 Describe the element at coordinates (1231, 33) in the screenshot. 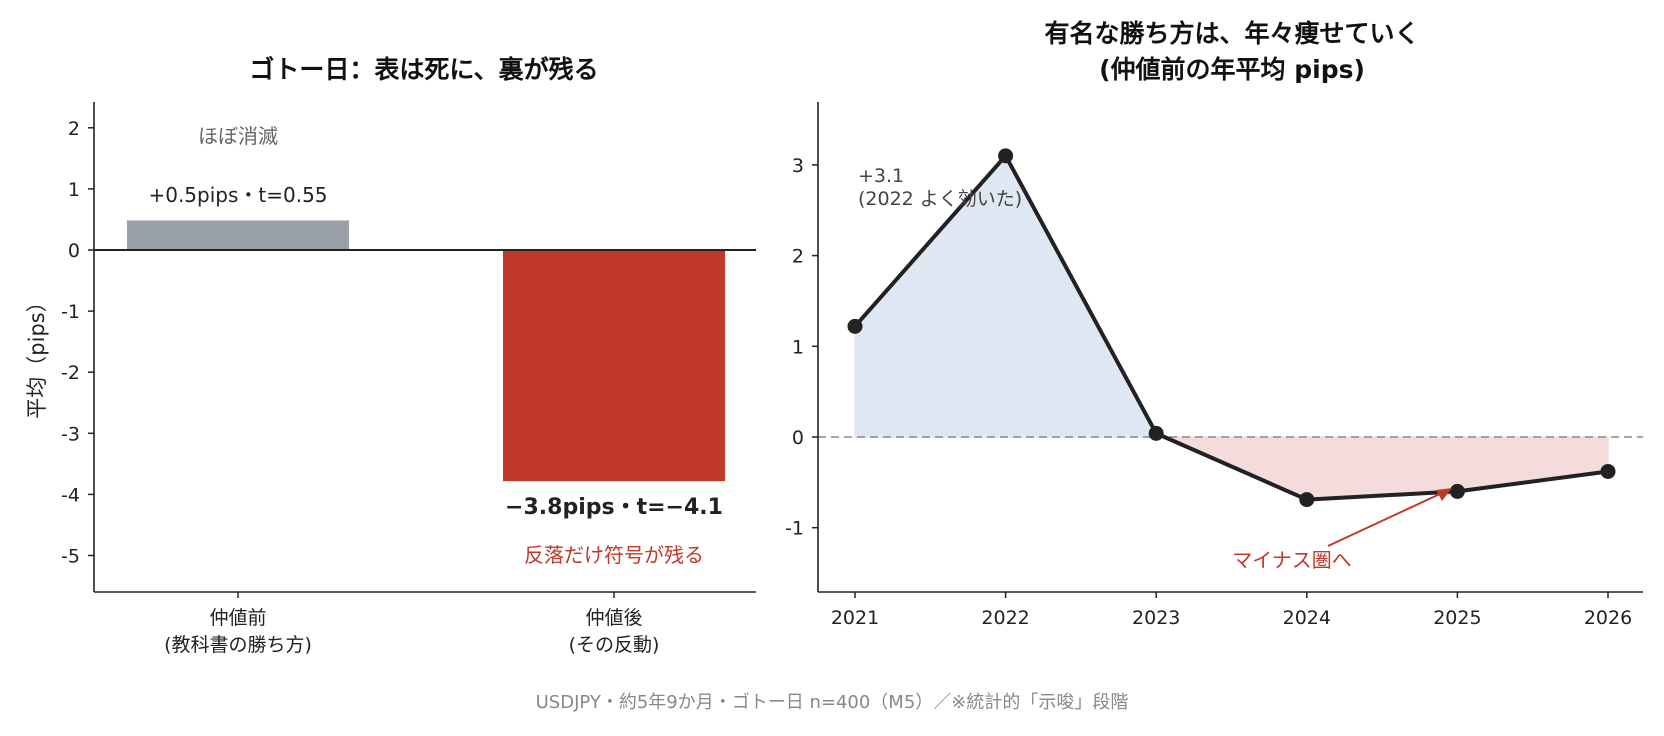

I see `line-chart-title-line1: 有名な勝ち方は、年々痩せていく` at that location.